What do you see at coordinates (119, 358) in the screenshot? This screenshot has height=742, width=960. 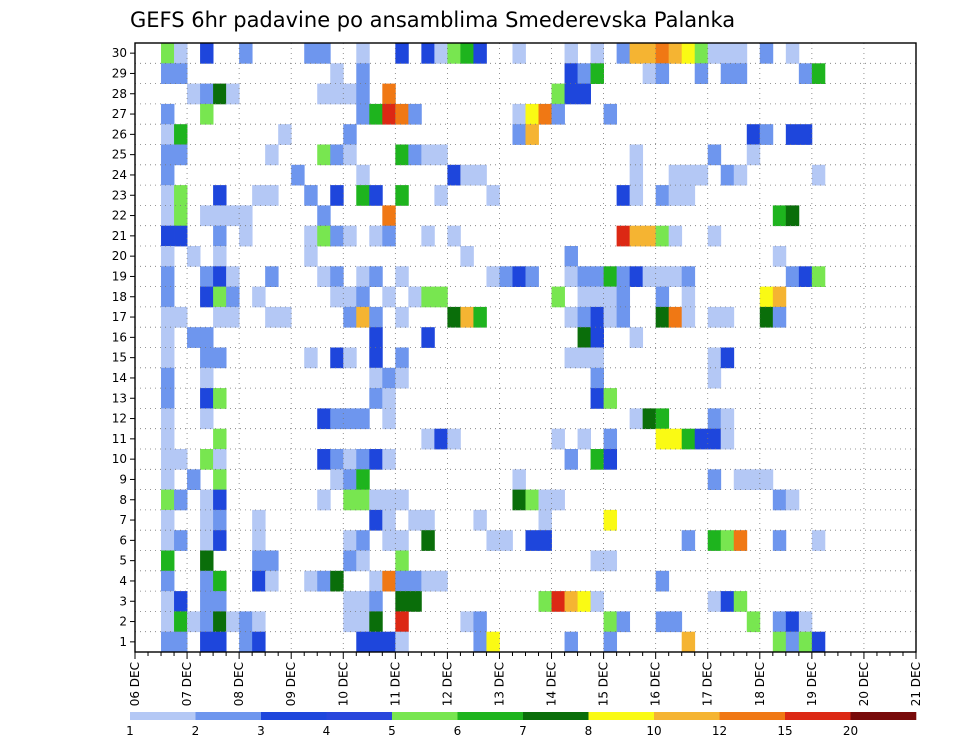 I see `y-tick-label: 15` at bounding box center [119, 358].